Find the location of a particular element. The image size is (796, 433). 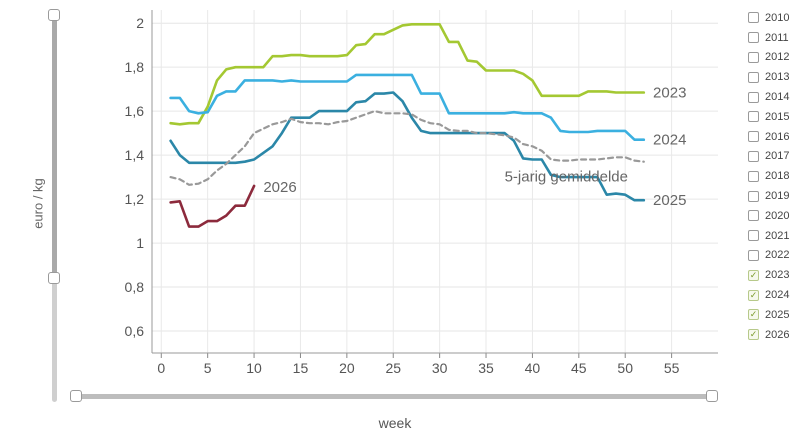

x-tick-label: 35 is located at coordinates (486, 368).